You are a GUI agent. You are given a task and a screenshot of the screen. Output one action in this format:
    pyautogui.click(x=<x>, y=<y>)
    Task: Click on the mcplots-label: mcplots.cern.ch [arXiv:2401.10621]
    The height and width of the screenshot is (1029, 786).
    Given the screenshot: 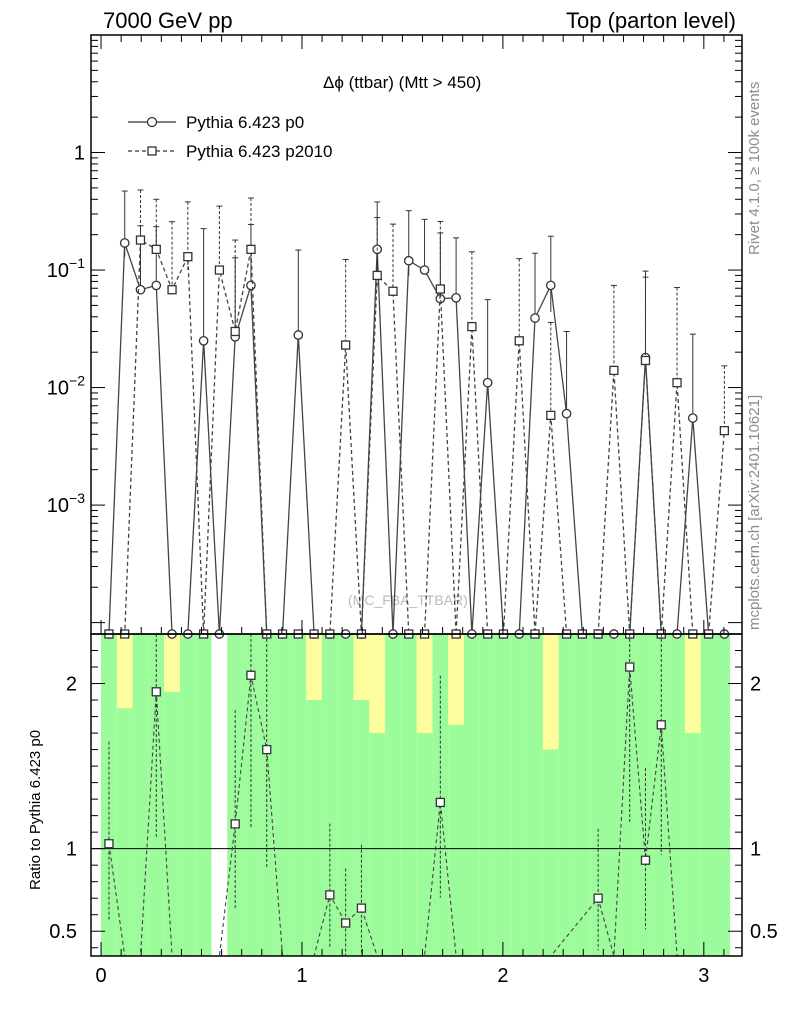 What is the action you would take?
    pyautogui.click(x=754, y=512)
    